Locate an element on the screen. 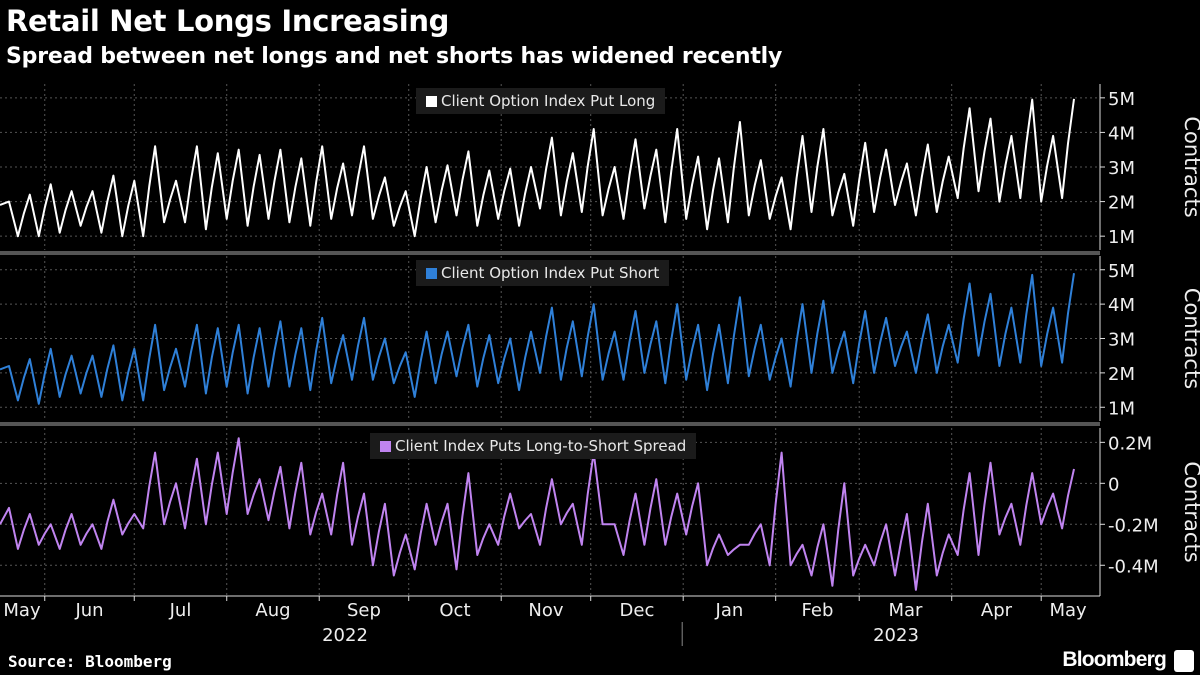 Image resolution: width=1200 pixels, height=675 pixels. legend-put-long: Client Option Index Put Long is located at coordinates (541, 101).